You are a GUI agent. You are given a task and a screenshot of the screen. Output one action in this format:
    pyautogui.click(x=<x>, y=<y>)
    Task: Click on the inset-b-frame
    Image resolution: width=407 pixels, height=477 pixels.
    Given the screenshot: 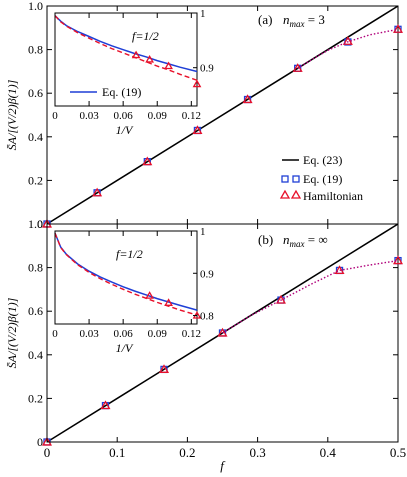 What is the action you would take?
    pyautogui.click(x=126, y=277)
    